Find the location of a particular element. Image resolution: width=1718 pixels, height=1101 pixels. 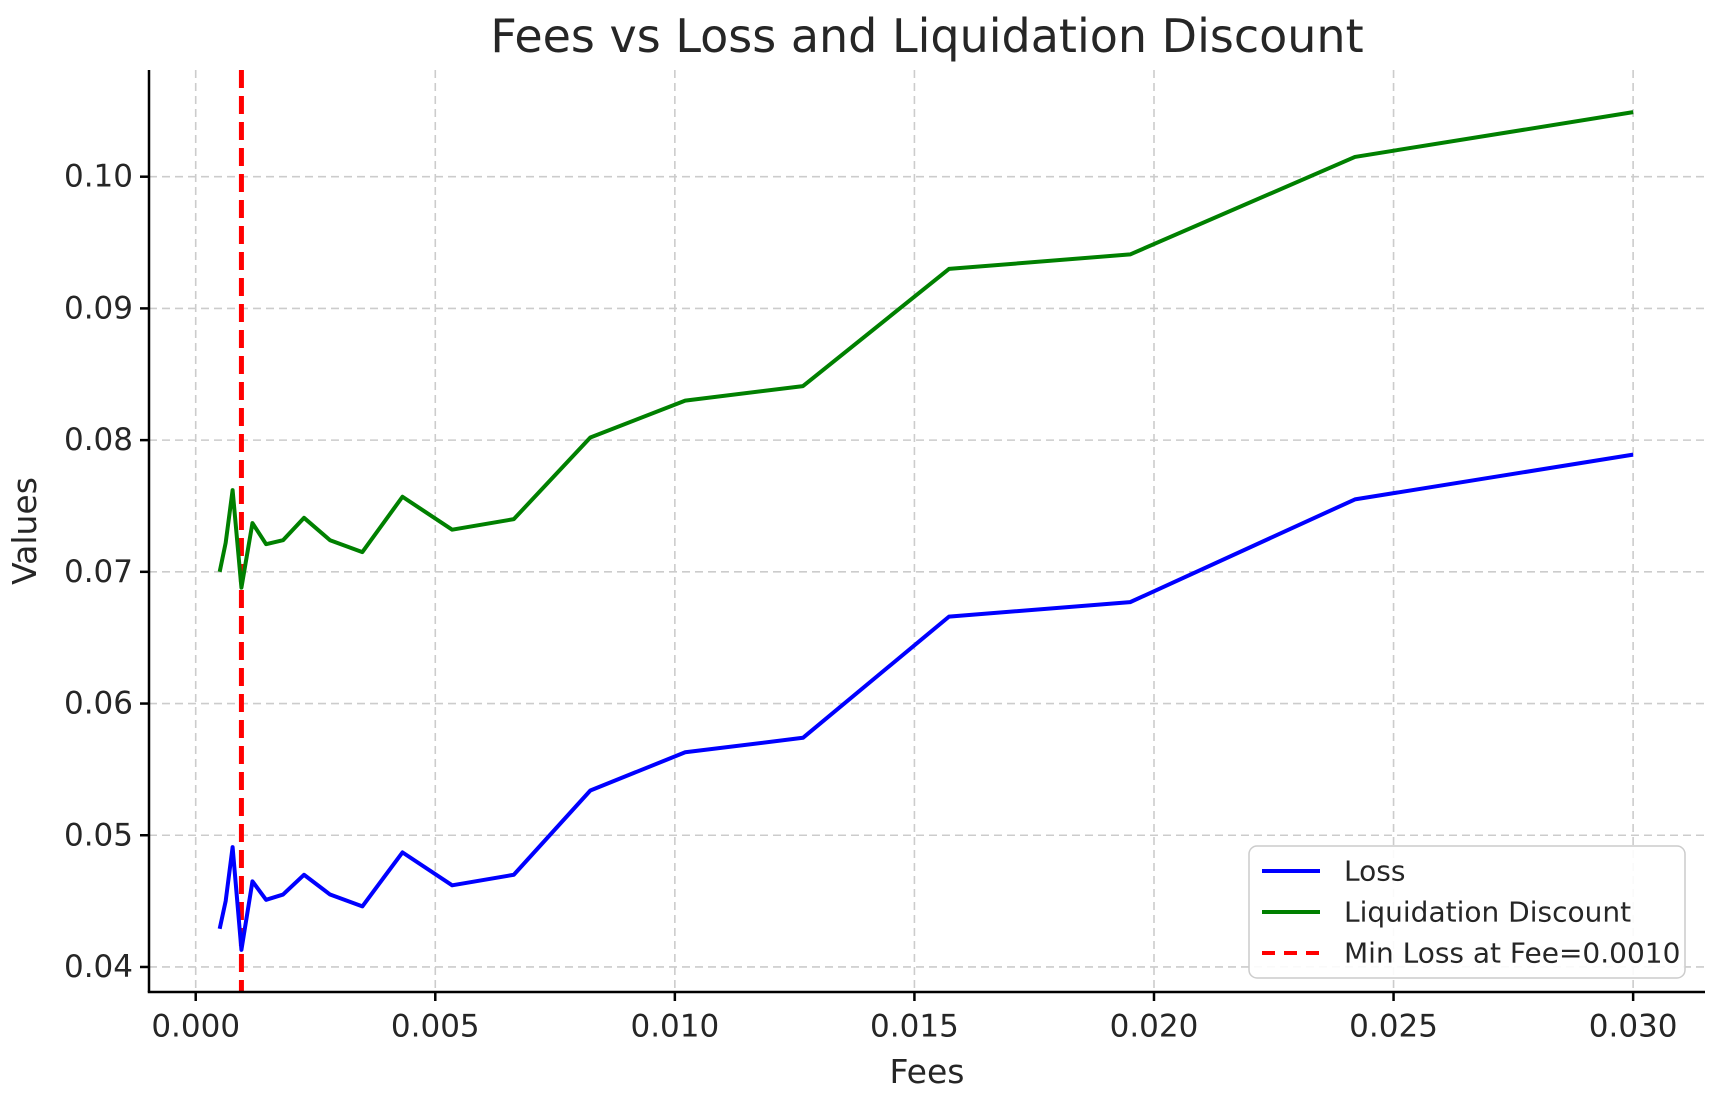

y-tick-label: 0.04 is located at coordinates (98, 967).